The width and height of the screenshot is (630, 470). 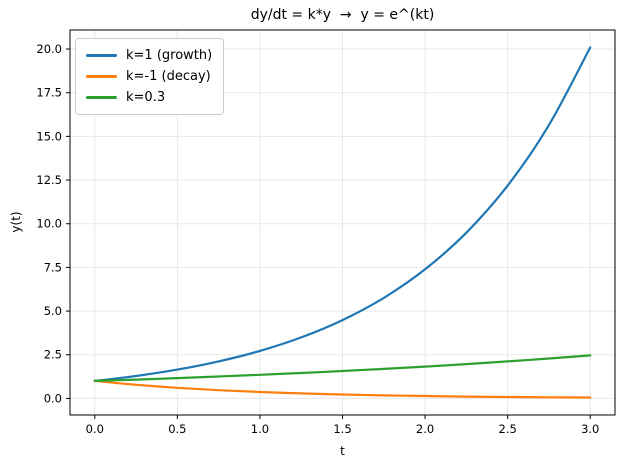 I want to click on y-tick-label: 10.0, so click(x=49, y=224).